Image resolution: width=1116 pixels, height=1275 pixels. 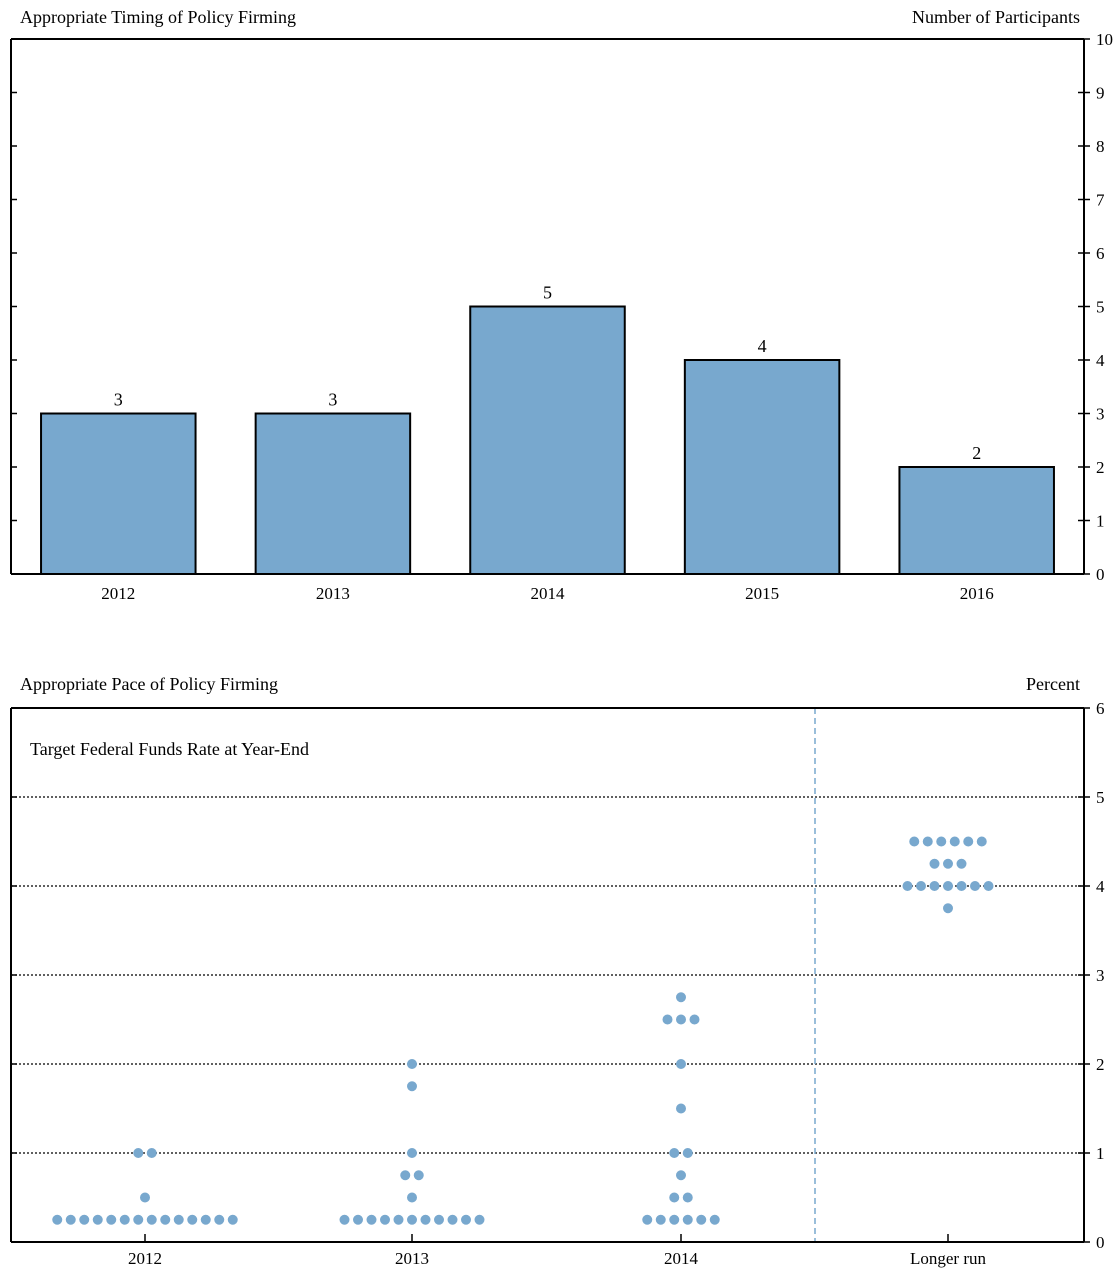 What do you see at coordinates (1104, 39) in the screenshot?
I see `y-tick-label-10: 10` at bounding box center [1104, 39].